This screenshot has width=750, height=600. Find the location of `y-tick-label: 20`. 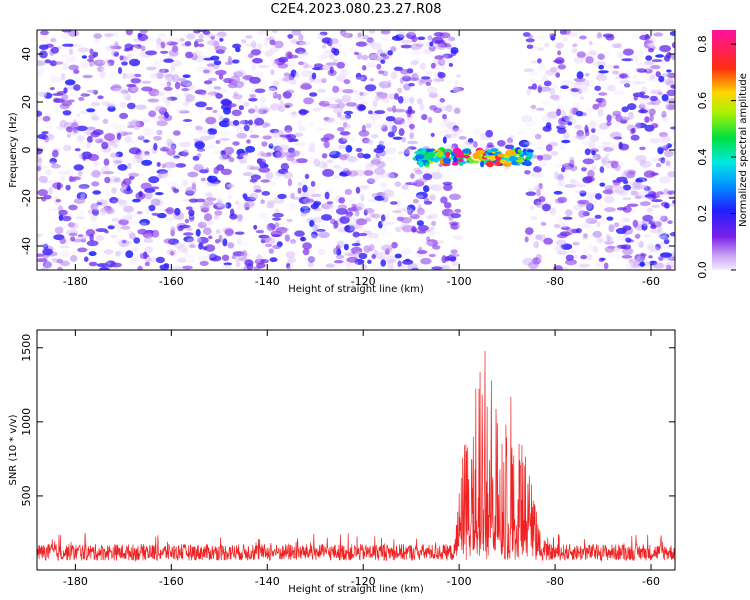

y-tick-label: 20 is located at coordinates (26, 102).